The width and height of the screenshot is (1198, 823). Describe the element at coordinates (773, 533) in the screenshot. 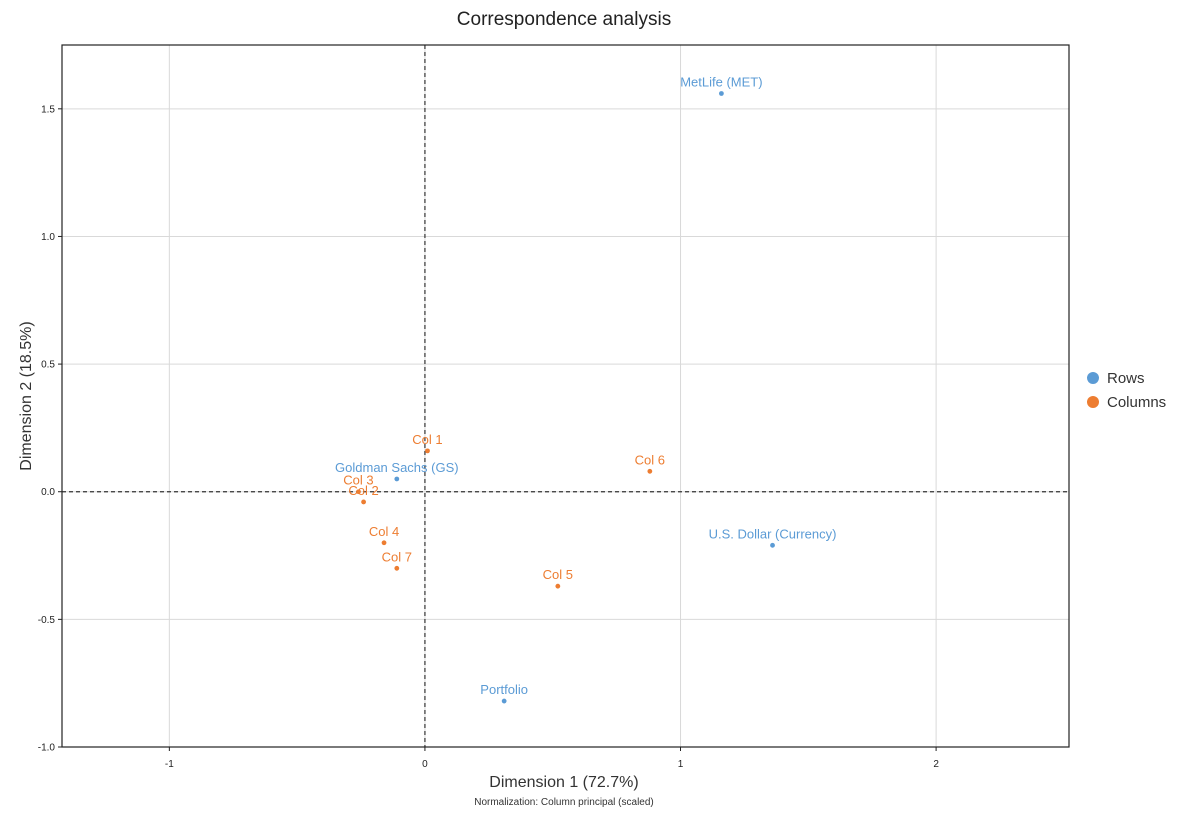

I see `point-label: U.S. Dollar (Currency)` at that location.